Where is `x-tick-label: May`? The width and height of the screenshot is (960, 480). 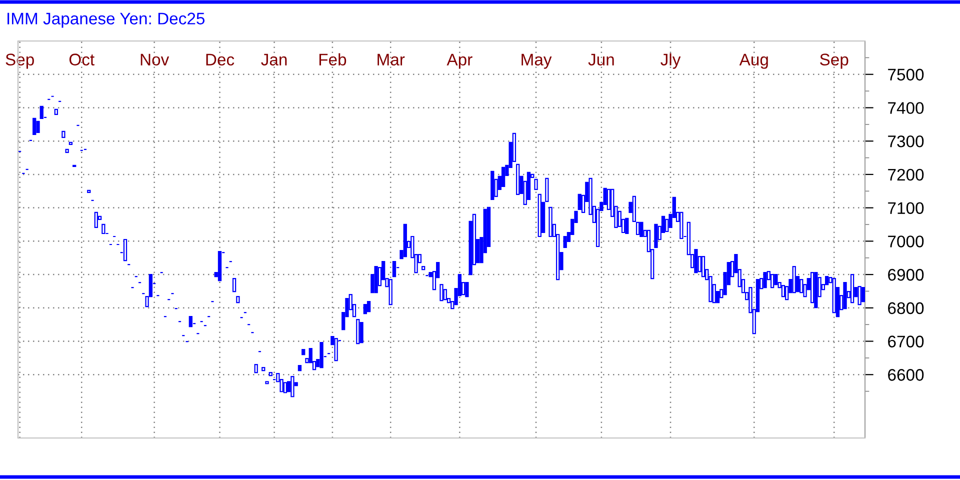
x-tick-label: May is located at coordinates (537, 61).